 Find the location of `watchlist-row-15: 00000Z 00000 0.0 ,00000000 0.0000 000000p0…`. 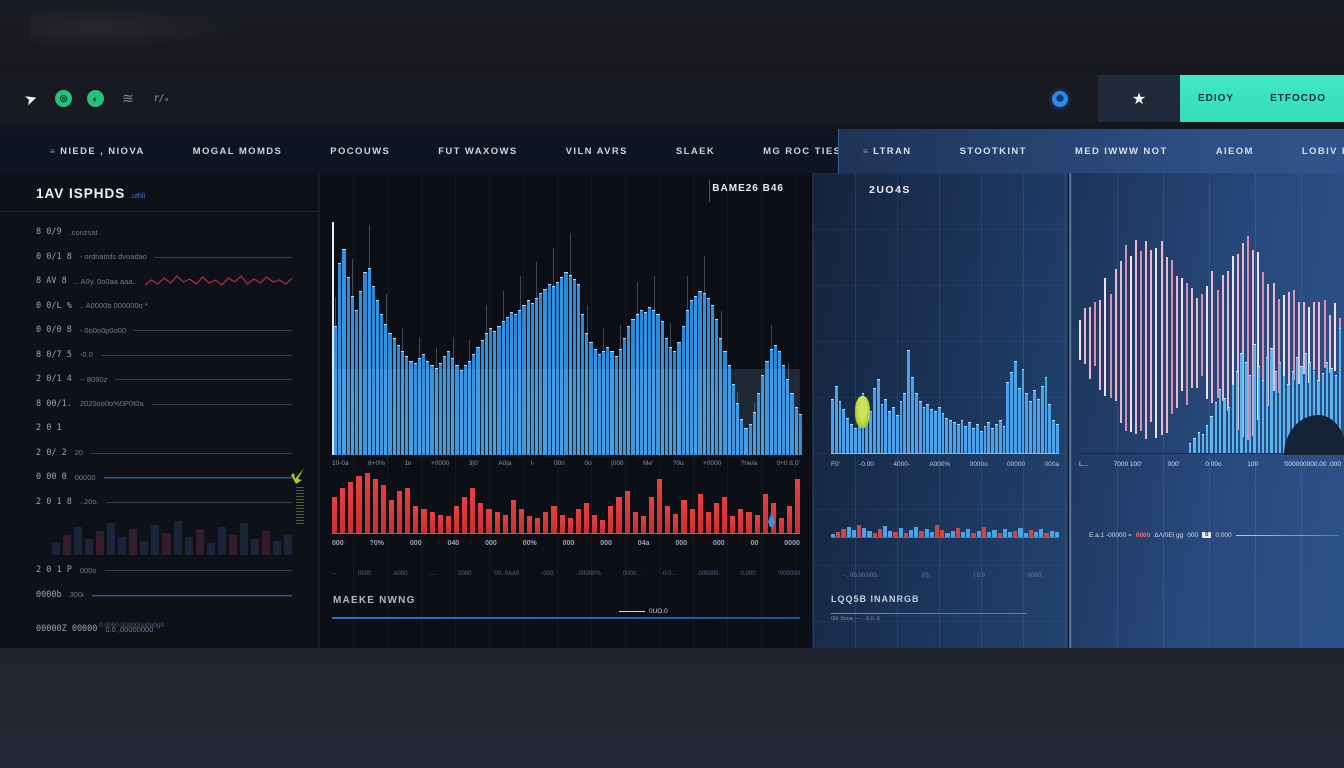

watchlist-row-15: 00000Z 00000 0.0 ,00000000 0.0000 000000p0… is located at coordinates (164, 629).